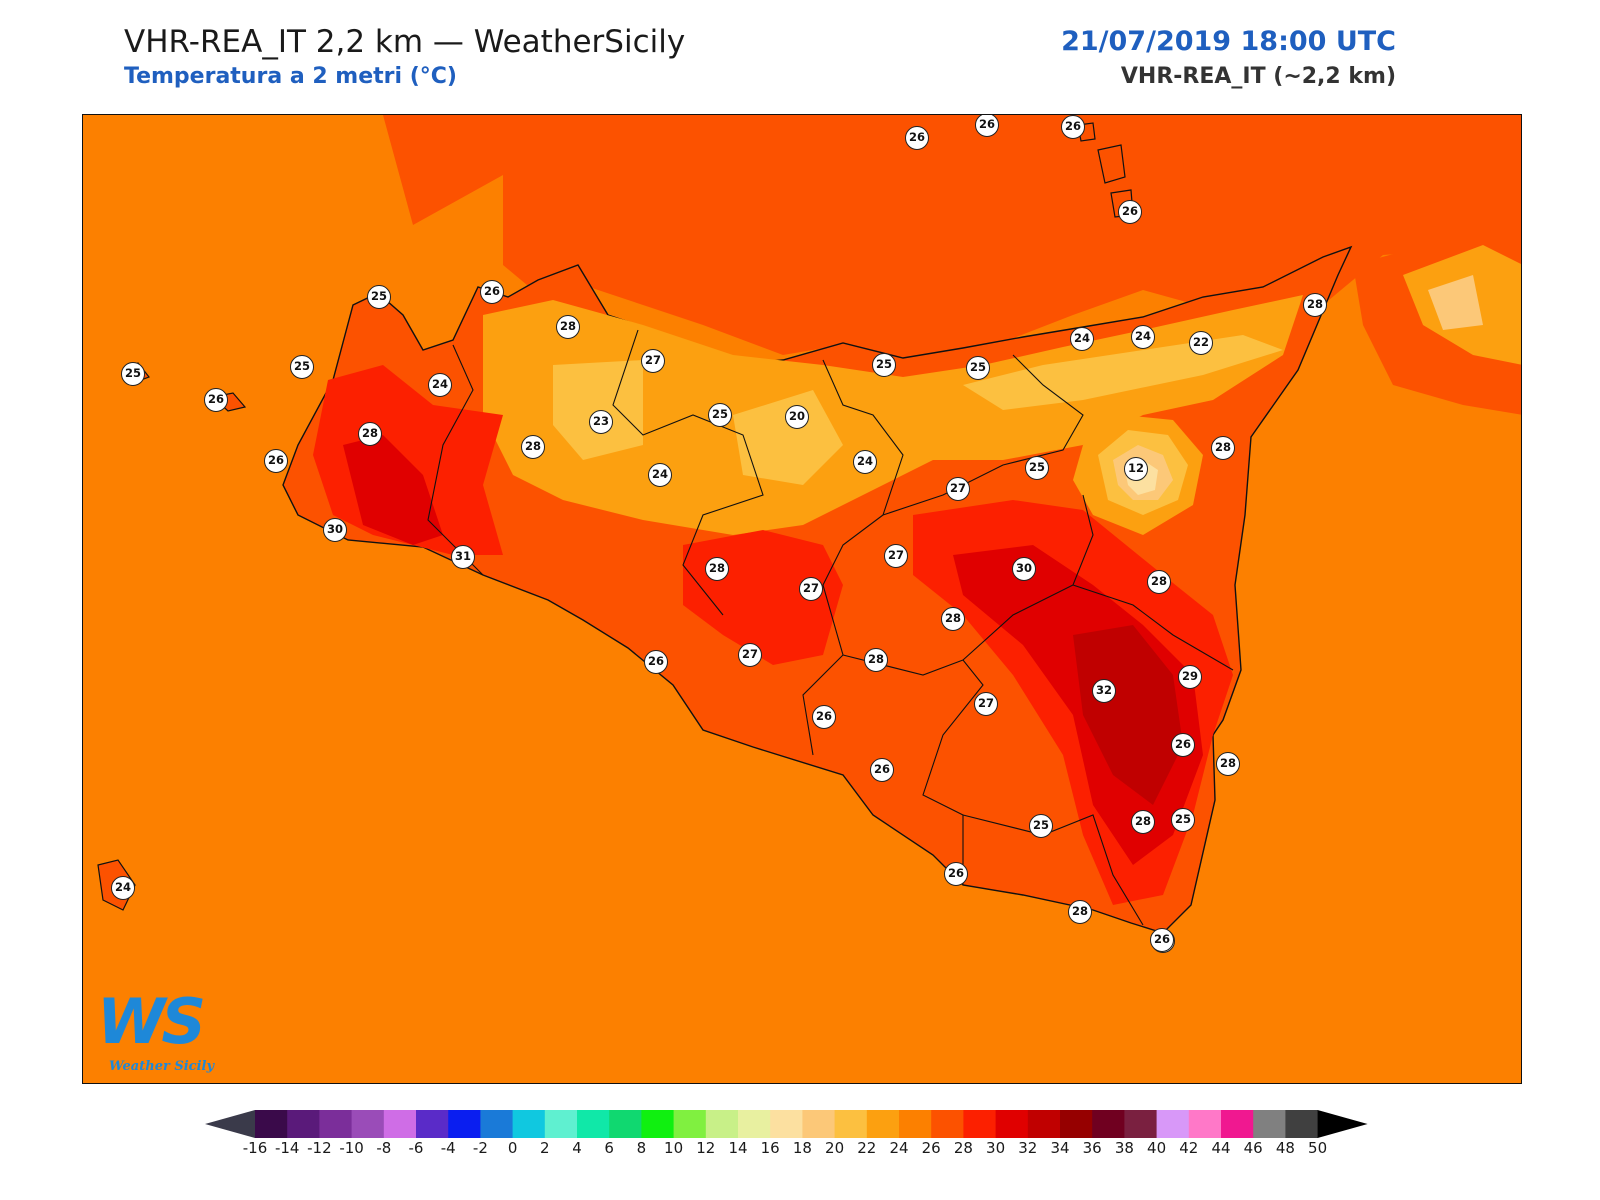  What do you see at coordinates (931, 1148) in the screenshot?
I see `colorbar-tick-label: 26` at bounding box center [931, 1148].